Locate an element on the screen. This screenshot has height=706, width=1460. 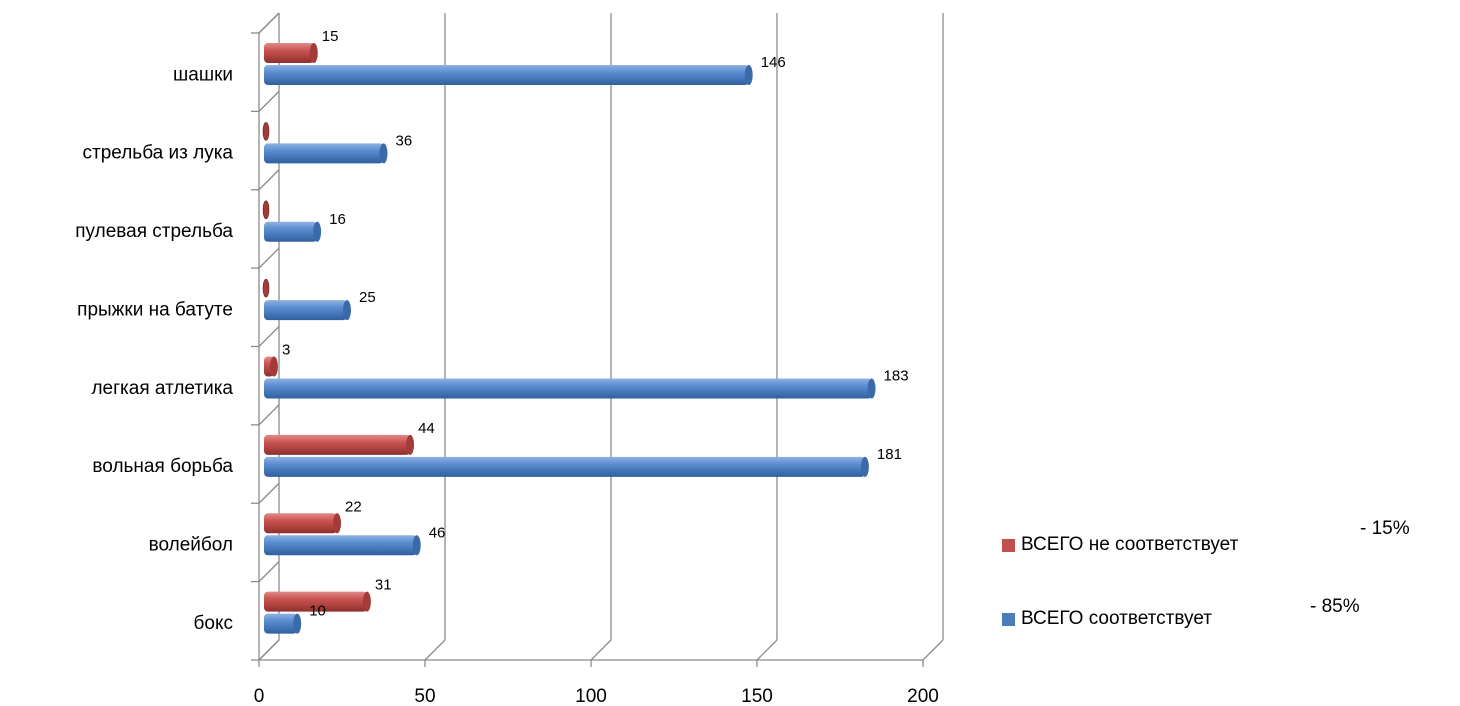
x-tick-label-100: 100 is located at coordinates (591, 696).